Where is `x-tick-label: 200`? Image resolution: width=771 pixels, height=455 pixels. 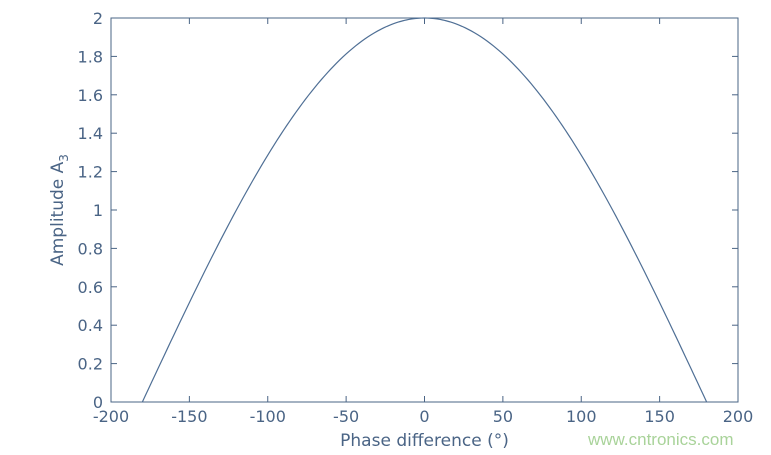 x-tick-label: 200 is located at coordinates (738, 416).